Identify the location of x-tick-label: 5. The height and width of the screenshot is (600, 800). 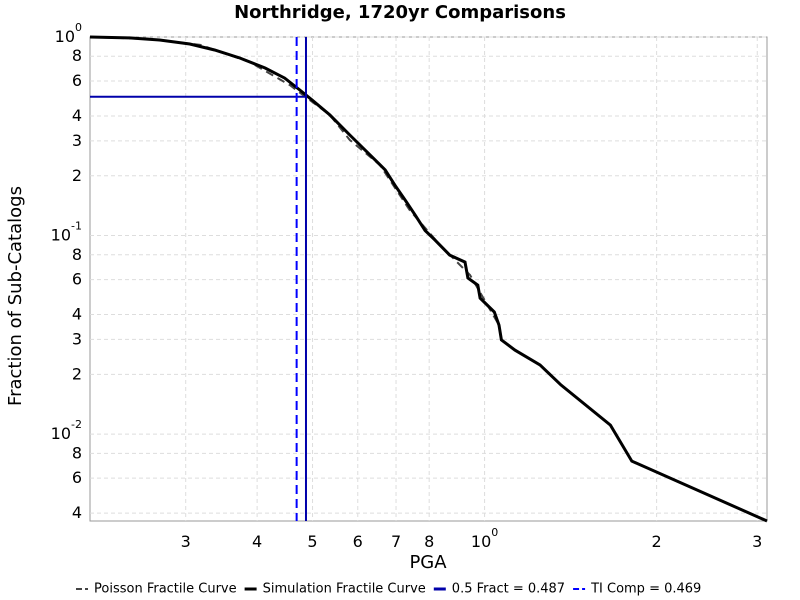
(312, 541).